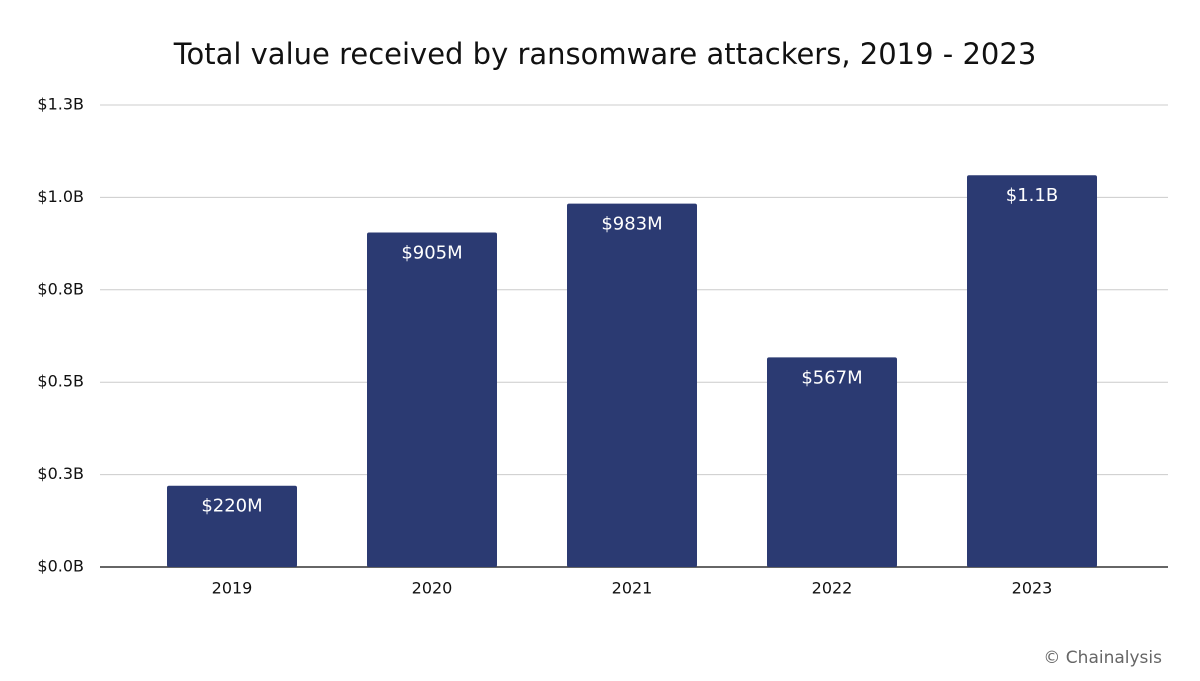 The height and width of the screenshot is (681, 1200). Describe the element at coordinates (831, 377) in the screenshot. I see `value-label: $567M` at that location.